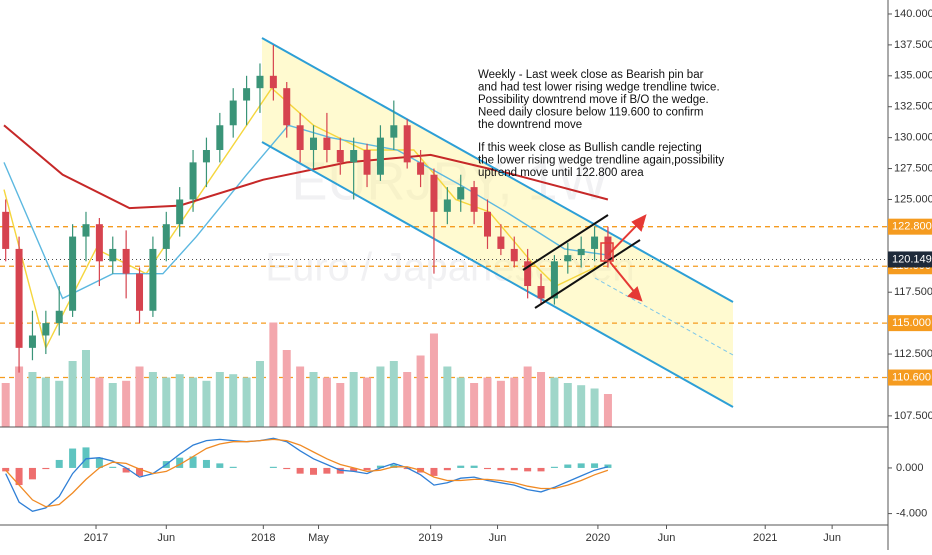 Image resolution: width=932 pixels, height=555 pixels. I want to click on moving-average, so click(306, 167).